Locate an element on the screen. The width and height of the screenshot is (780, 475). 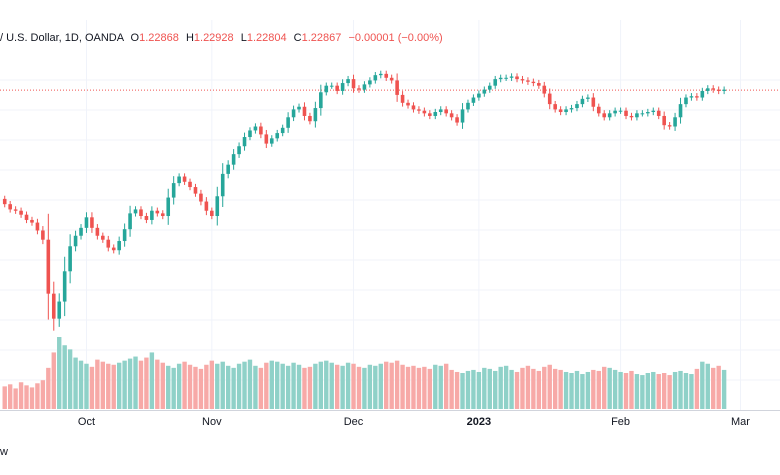
time-axis is located at coordinates (390, 423).